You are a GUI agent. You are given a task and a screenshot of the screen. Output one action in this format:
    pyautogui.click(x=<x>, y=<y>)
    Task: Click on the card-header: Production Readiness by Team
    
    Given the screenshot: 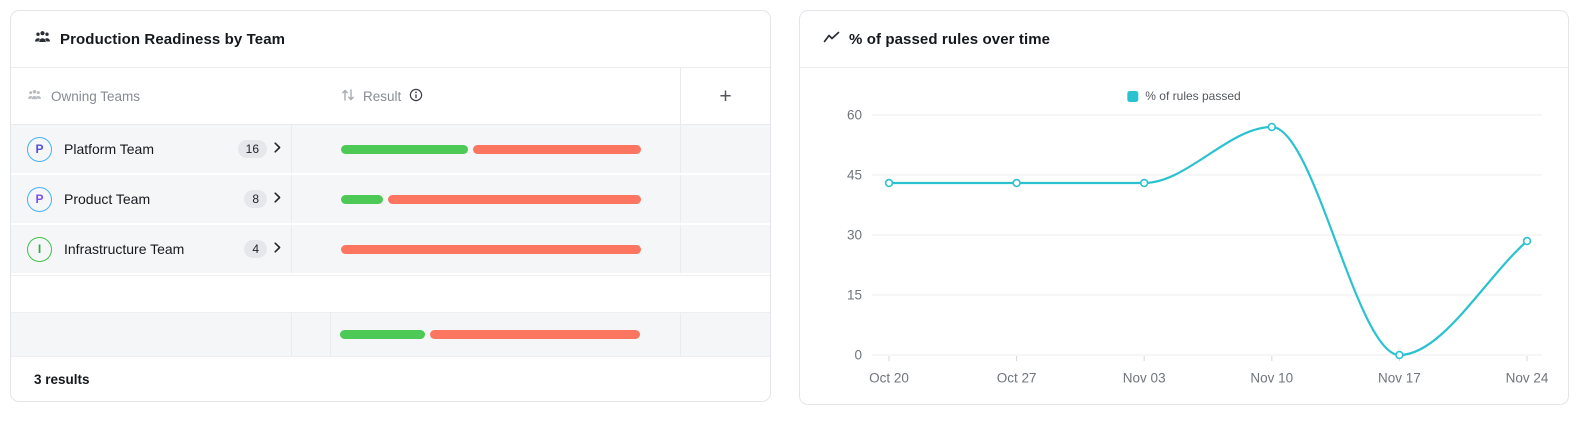 What is the action you would take?
    pyautogui.click(x=390, y=39)
    